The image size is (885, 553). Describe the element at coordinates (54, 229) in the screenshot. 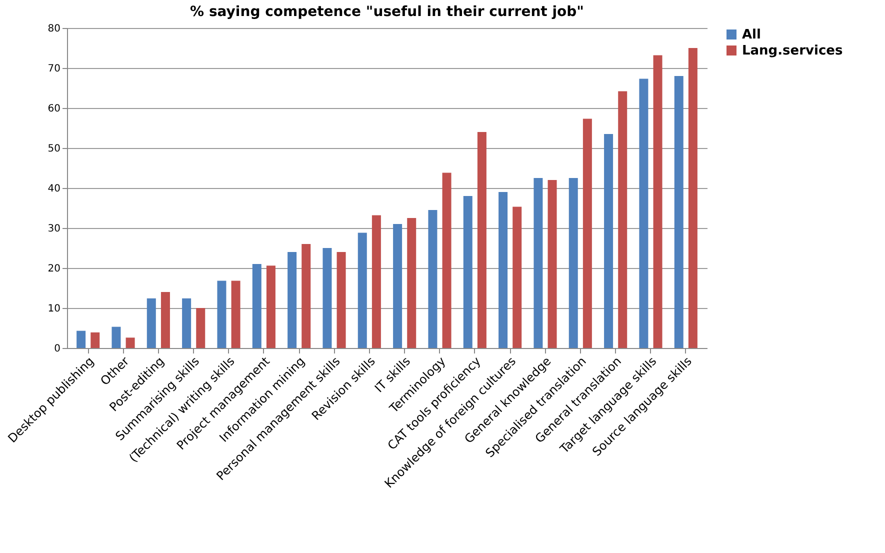

I see `y-tick-label: 30` at that location.